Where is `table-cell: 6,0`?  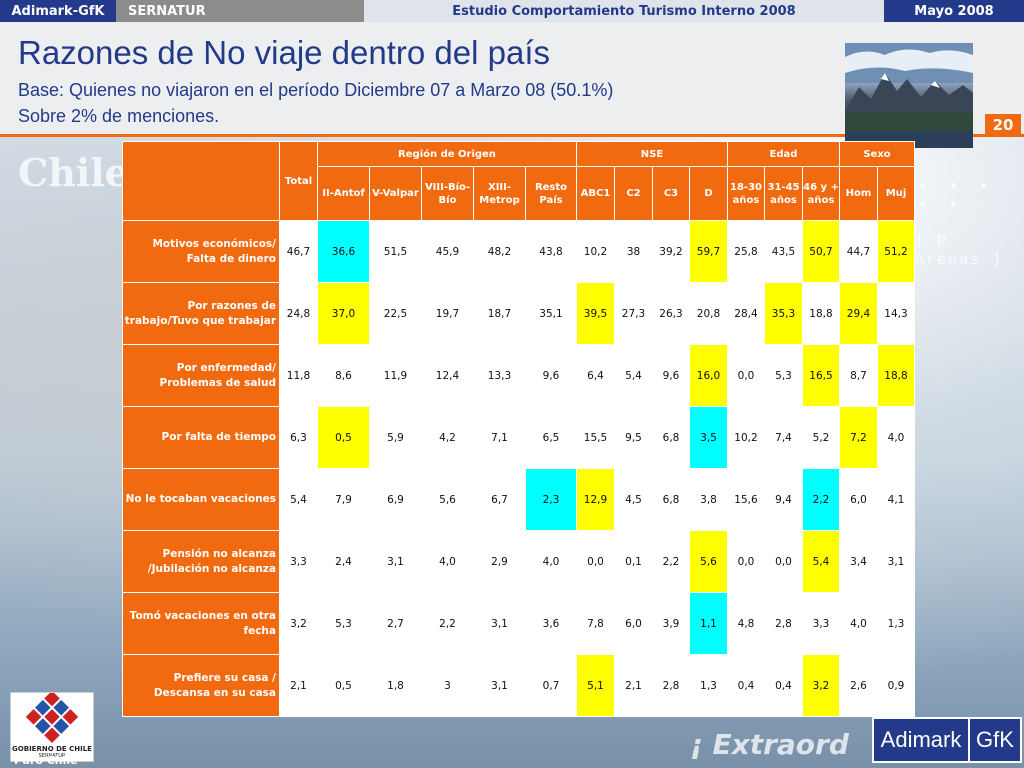 table-cell: 6,0 is located at coordinates (633, 623).